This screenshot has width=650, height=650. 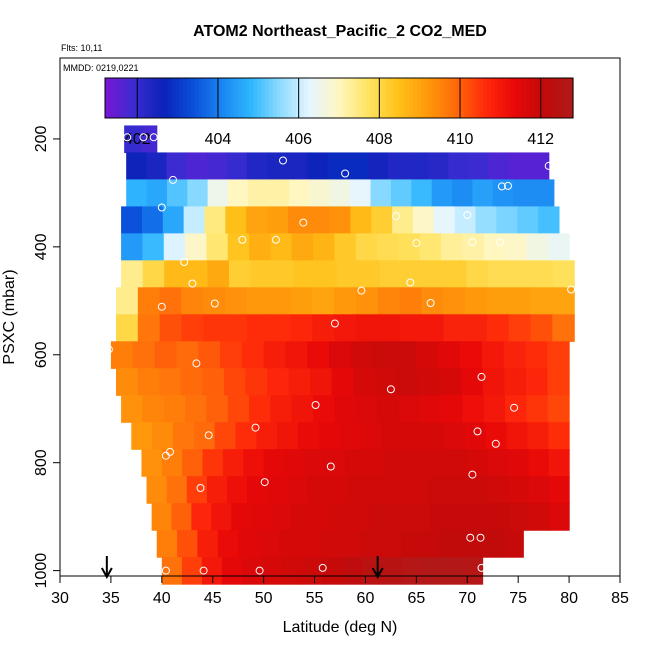 I want to click on x-tick-label: 45, so click(x=213, y=598).